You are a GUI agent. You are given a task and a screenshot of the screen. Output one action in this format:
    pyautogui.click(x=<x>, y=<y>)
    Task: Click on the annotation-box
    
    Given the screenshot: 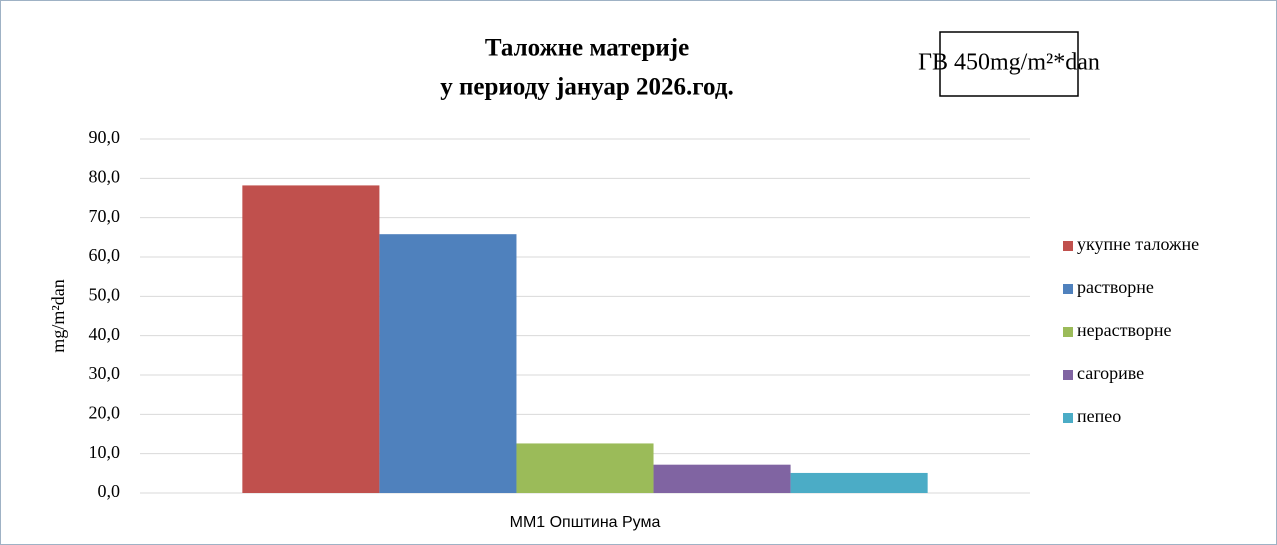 What is the action you would take?
    pyautogui.click(x=1009, y=64)
    